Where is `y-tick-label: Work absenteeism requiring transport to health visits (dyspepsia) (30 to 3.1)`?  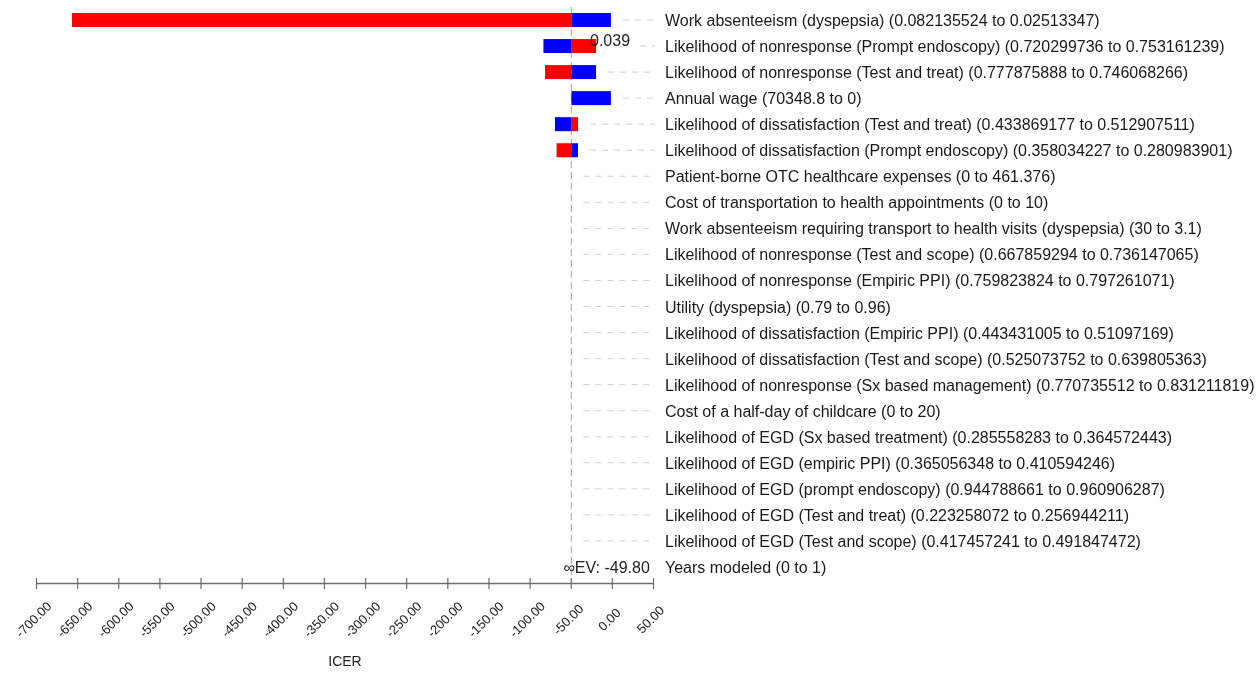 y-tick-label: Work absenteeism requiring transport to health visits (dyspepsia) (30 to 3.1) is located at coordinates (933, 228).